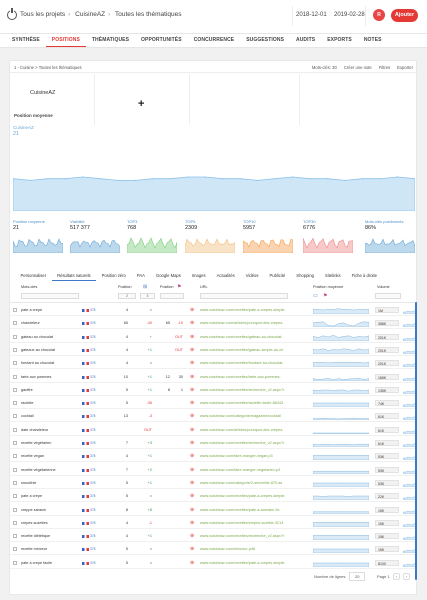  I want to click on tab-sitelinks: Sitelinks, so click(333, 275).